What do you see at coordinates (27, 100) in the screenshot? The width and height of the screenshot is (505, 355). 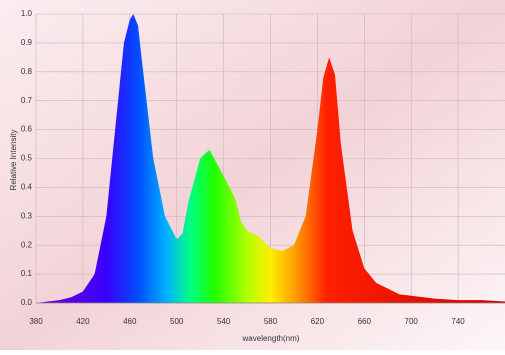 I see `y-tick-label: 0.7` at bounding box center [27, 100].